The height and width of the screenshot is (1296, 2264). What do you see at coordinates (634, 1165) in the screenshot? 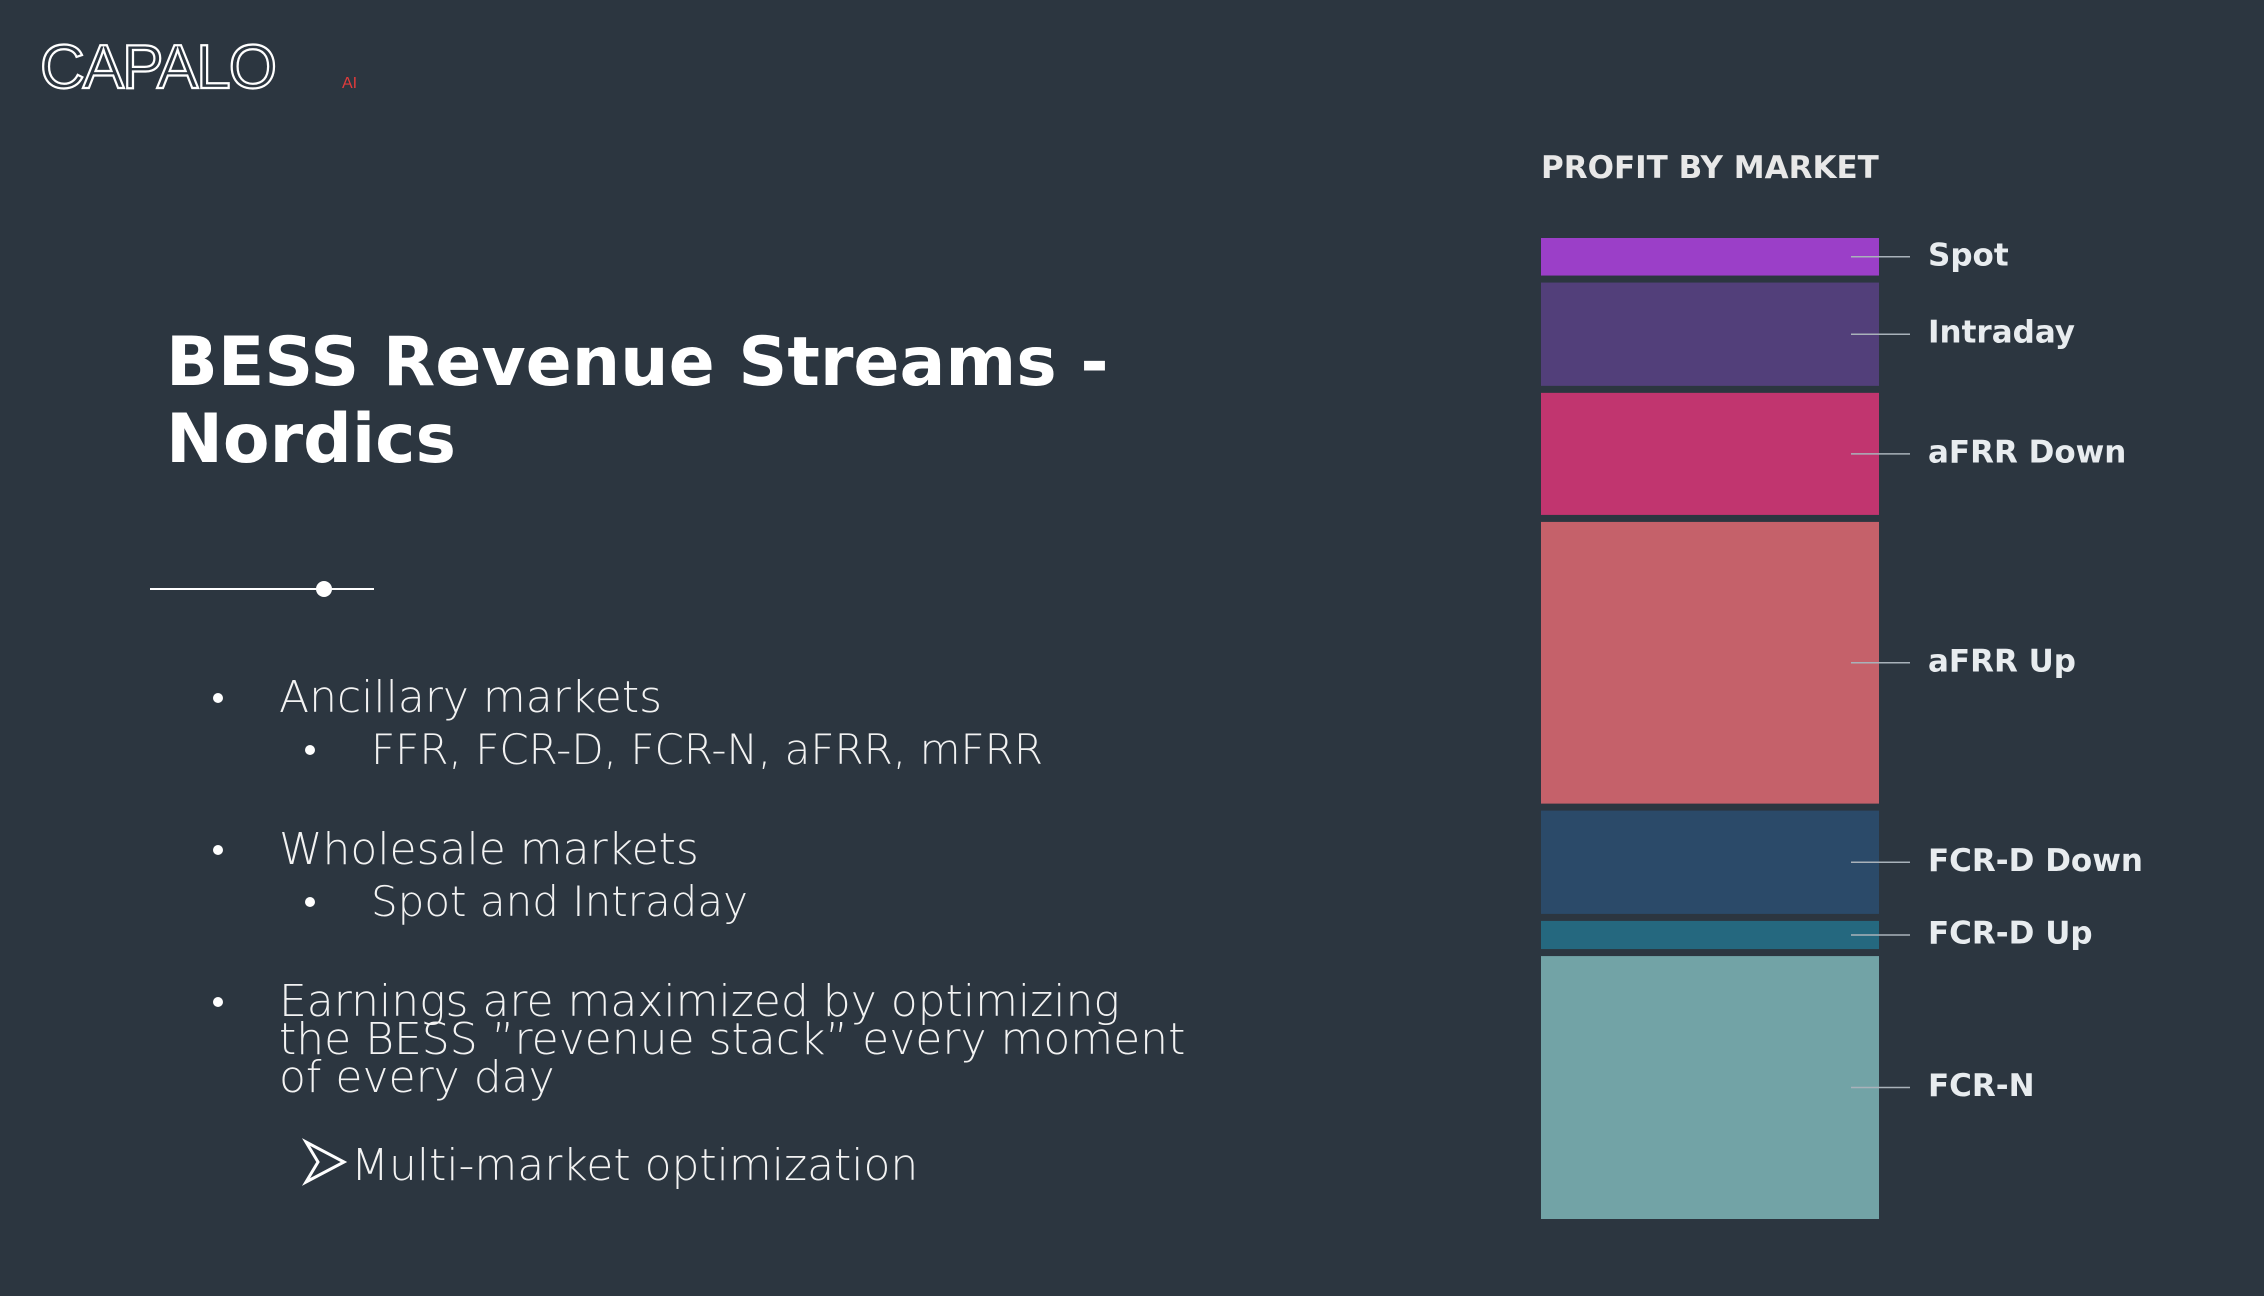
I see `conclusion: Multi-market optimization` at bounding box center [634, 1165].